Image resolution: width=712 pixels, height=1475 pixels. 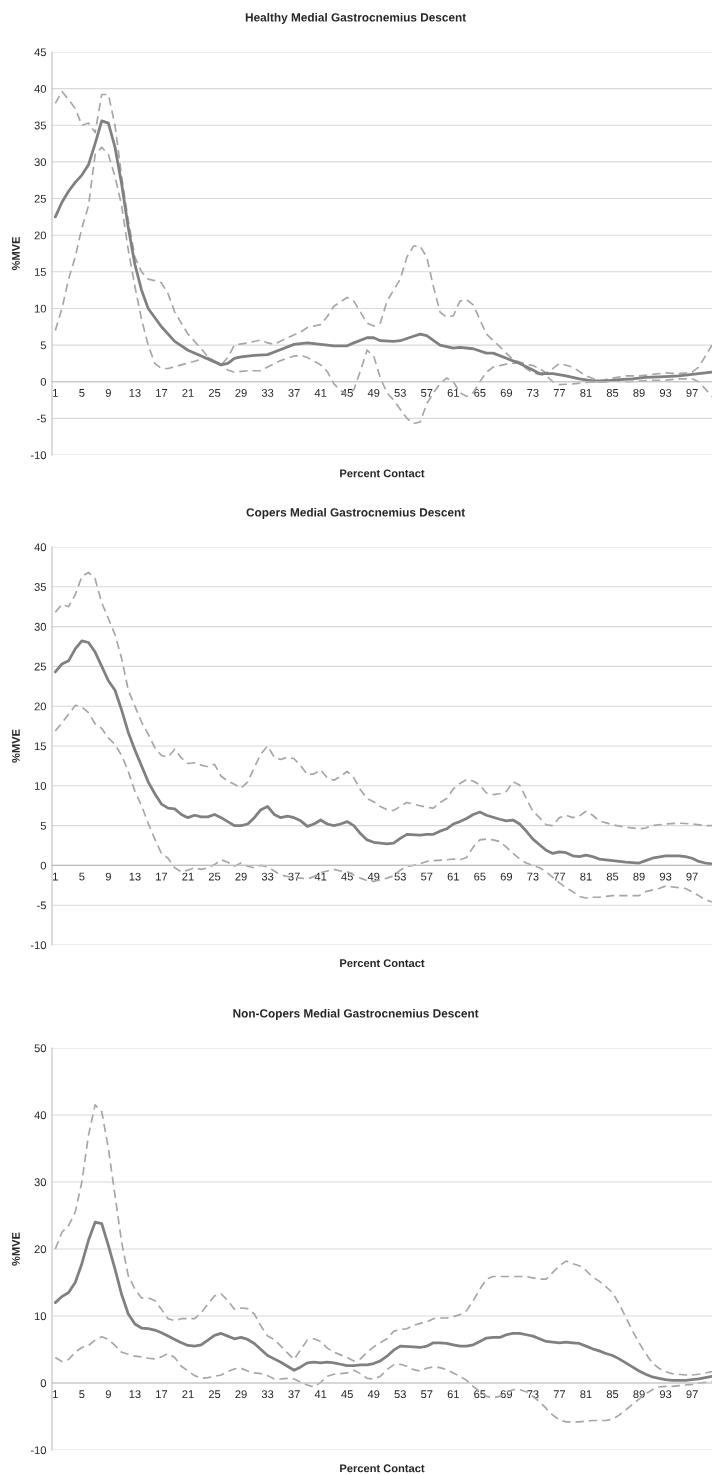 I want to click on y-tick-label: 25, so click(x=40, y=198).